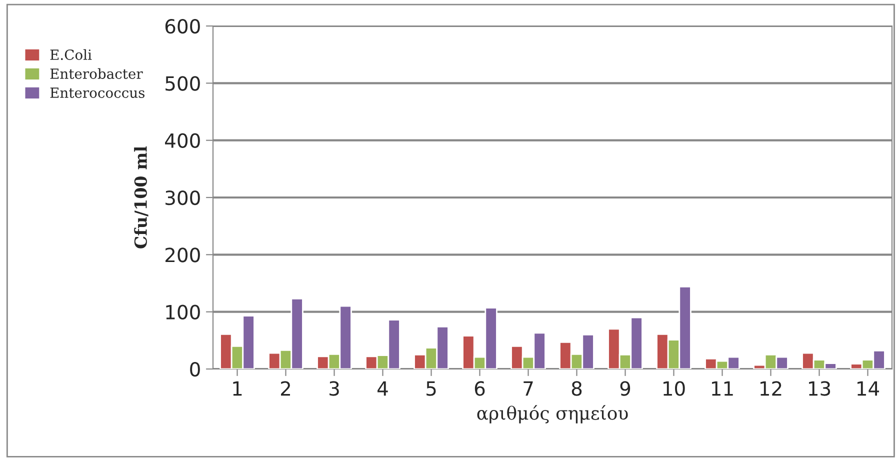 The image size is (896, 459). Describe the element at coordinates (528, 388) in the screenshot. I see `x-tick-label: 7` at that location.